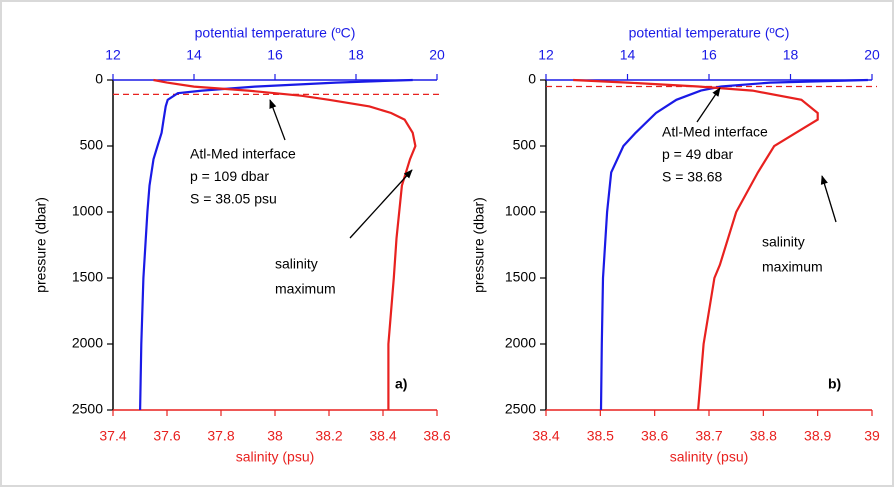 This screenshot has width=894, height=487. What do you see at coordinates (698, 154) in the screenshot?
I see `annotation: p = 49 dbar` at bounding box center [698, 154].